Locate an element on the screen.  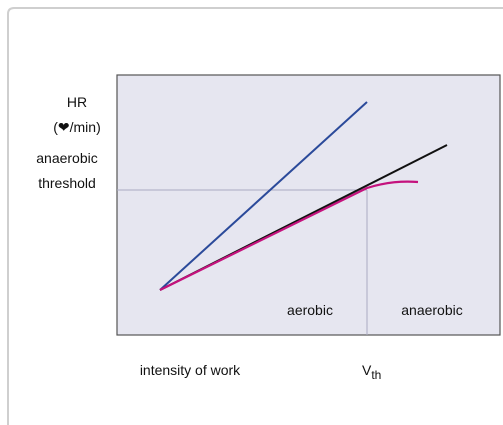
zone-label: anaerobic is located at coordinates (432, 310).